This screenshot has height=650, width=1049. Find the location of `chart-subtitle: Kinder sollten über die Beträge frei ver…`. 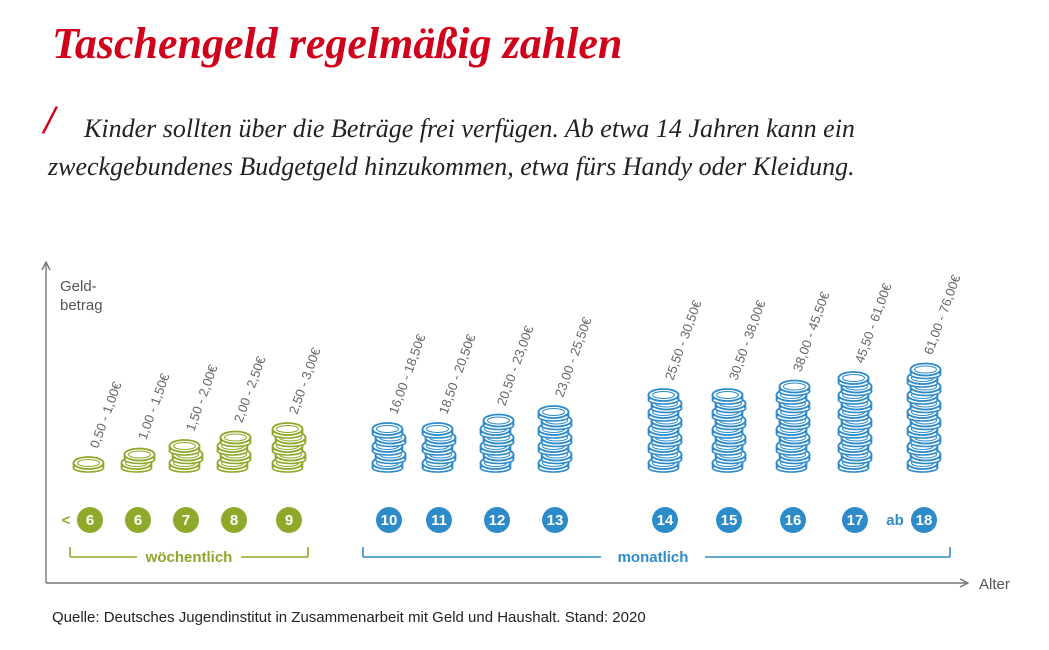

chart-subtitle: Kinder sollten über die Beträge frei ver… is located at coordinates (451, 147).